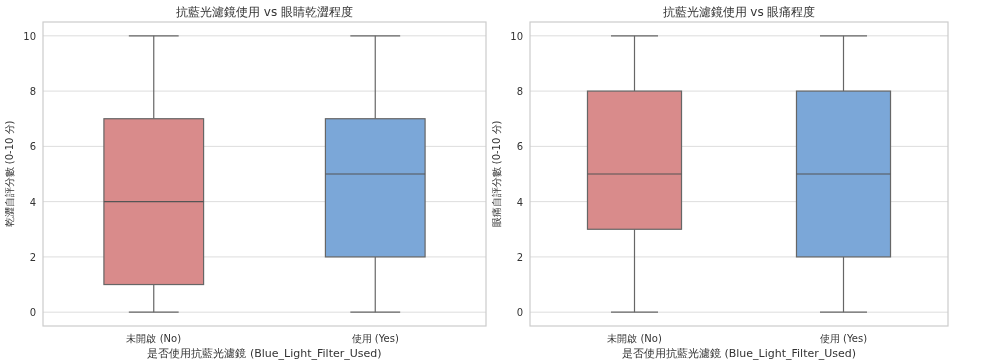  What do you see at coordinates (496, 174) in the screenshot?
I see `y-axis-title: 眼痛自評分數 (0-10 分)` at bounding box center [496, 174].